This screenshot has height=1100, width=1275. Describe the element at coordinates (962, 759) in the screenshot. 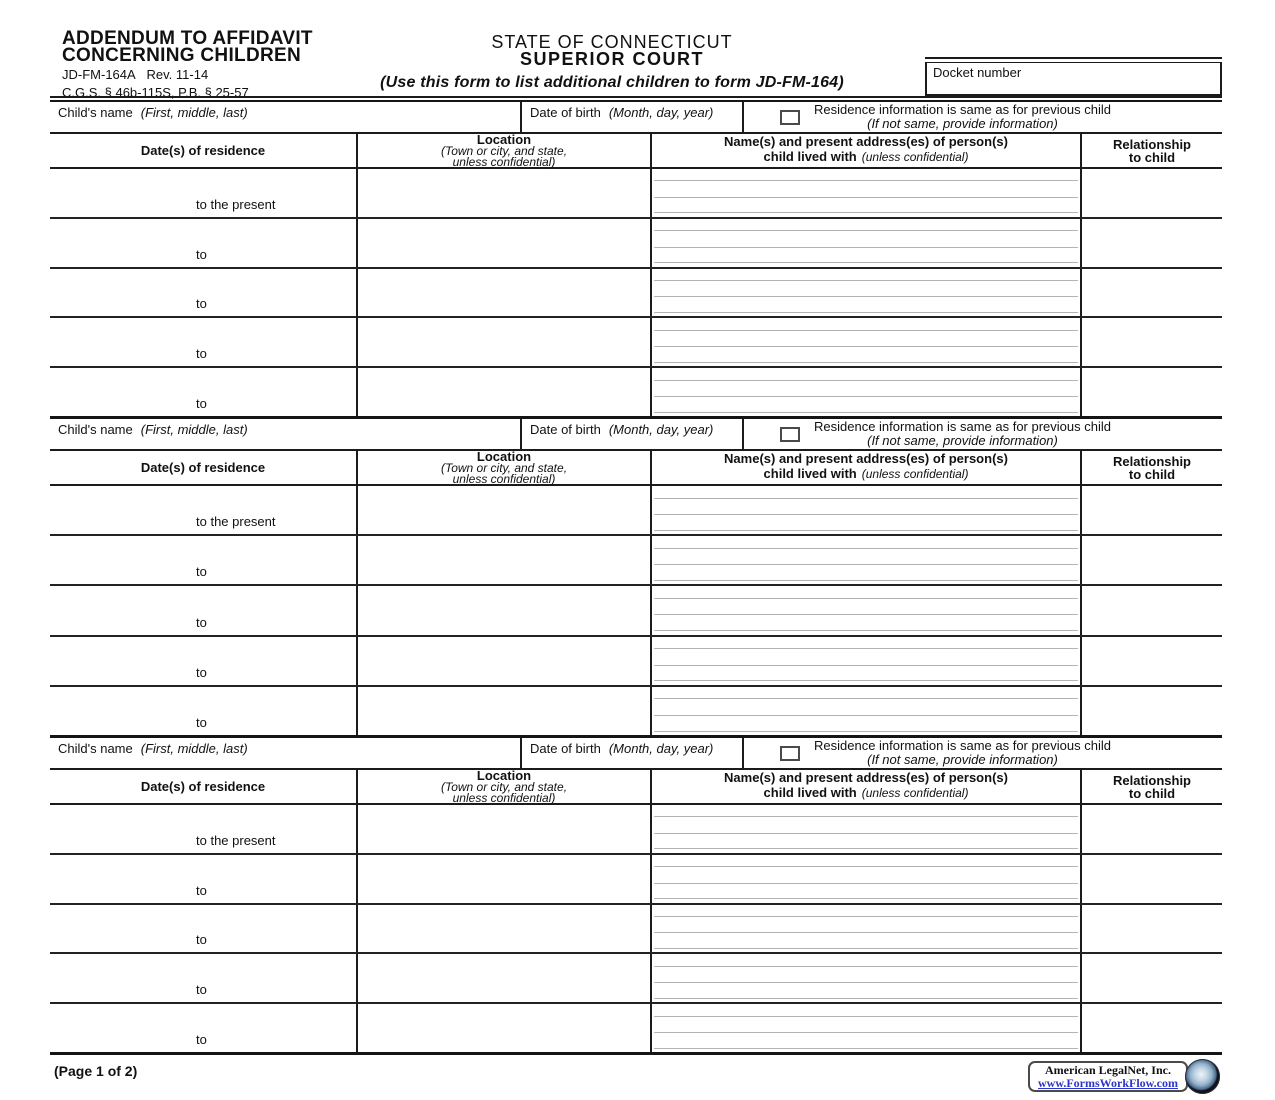

I see `residence-same-hint: (If not same, provide information)` at that location.